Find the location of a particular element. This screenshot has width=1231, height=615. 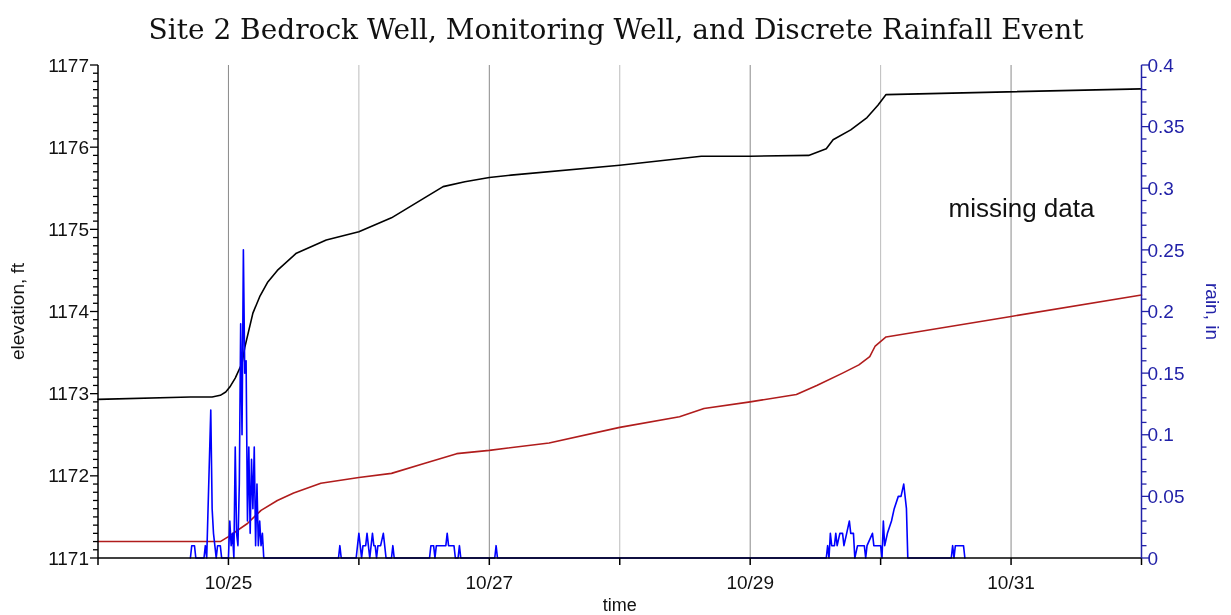

y2-tick-label: 0.35 is located at coordinates (1166, 127).